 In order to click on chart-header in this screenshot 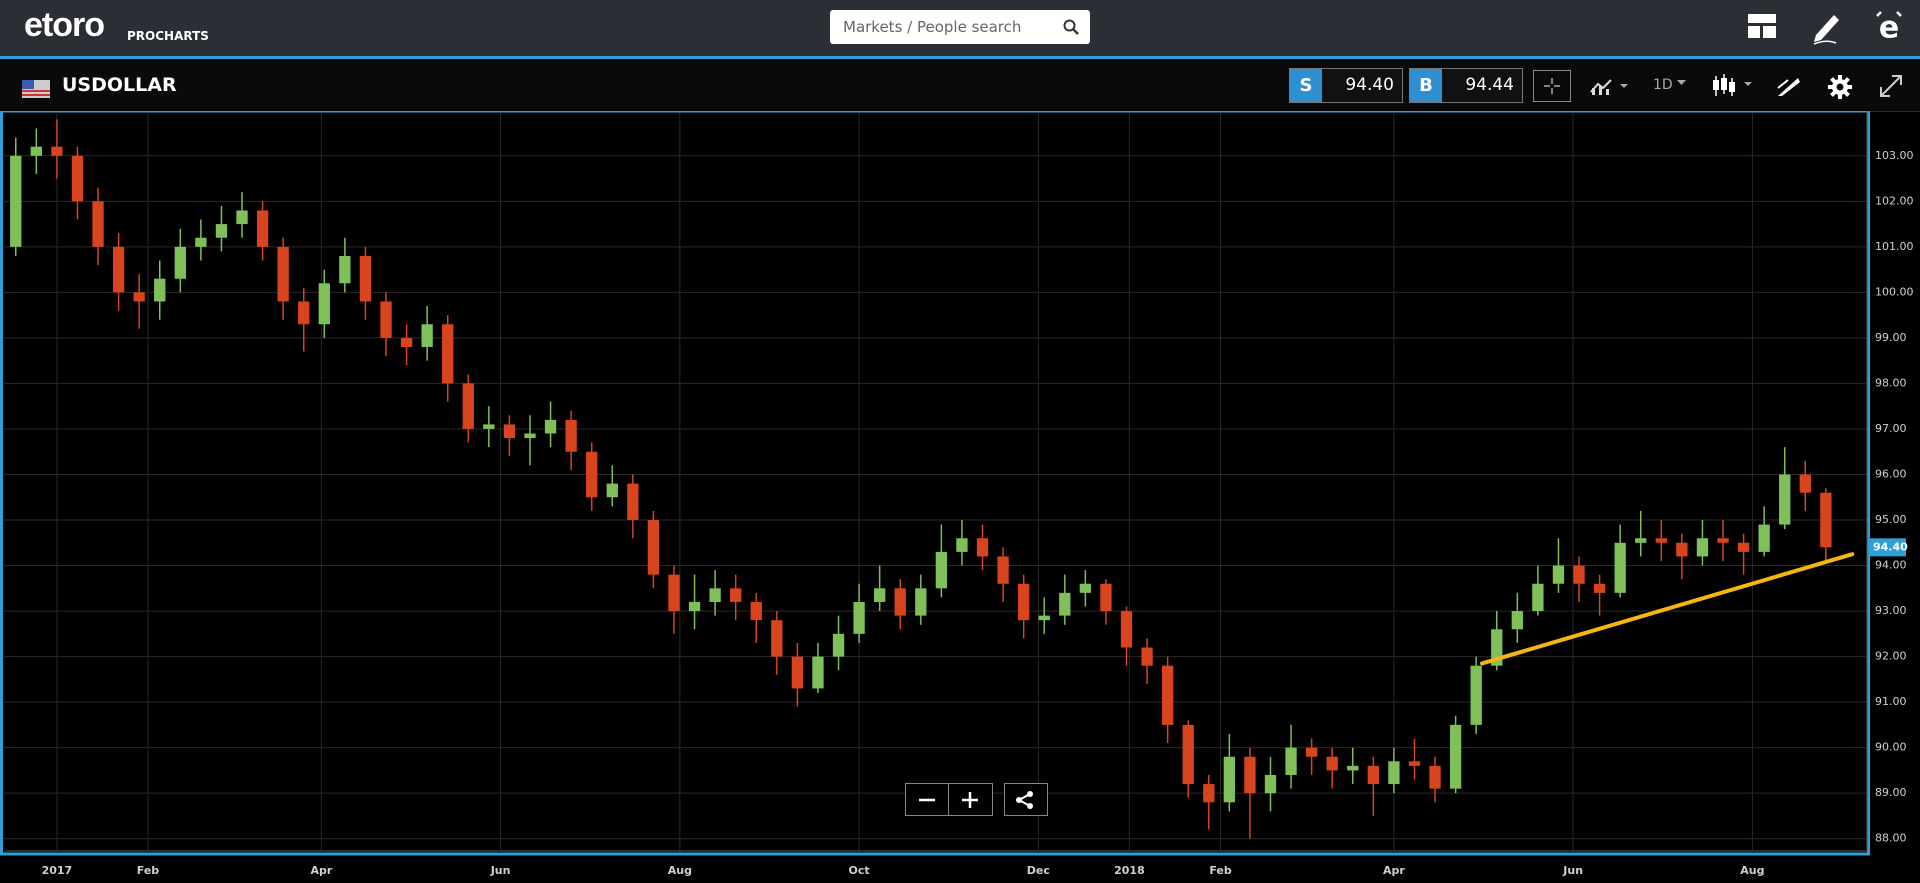, I will do `click(960, 85)`.